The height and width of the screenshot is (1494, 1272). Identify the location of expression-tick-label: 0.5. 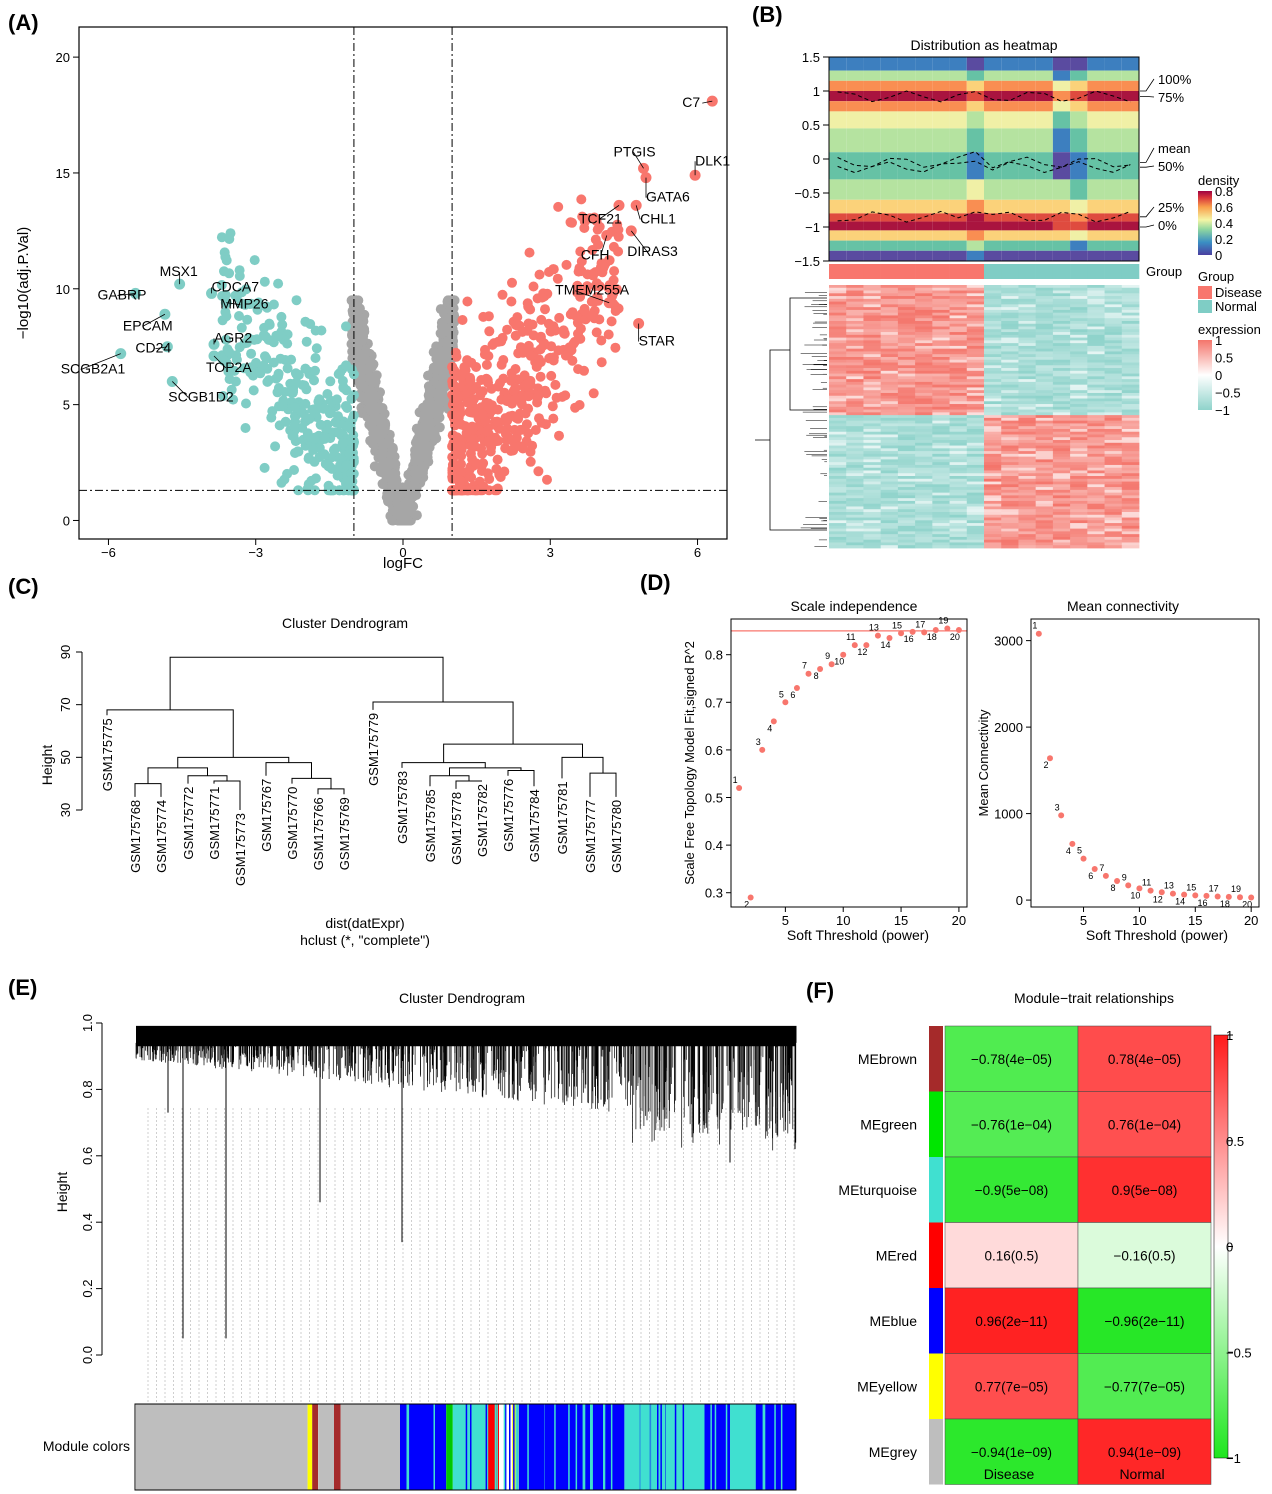
(1224, 358).